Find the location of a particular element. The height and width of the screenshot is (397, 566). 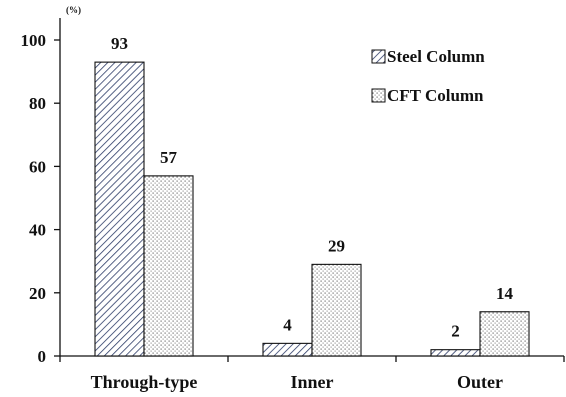

data-label-cft-column: 29 is located at coordinates (336, 245).